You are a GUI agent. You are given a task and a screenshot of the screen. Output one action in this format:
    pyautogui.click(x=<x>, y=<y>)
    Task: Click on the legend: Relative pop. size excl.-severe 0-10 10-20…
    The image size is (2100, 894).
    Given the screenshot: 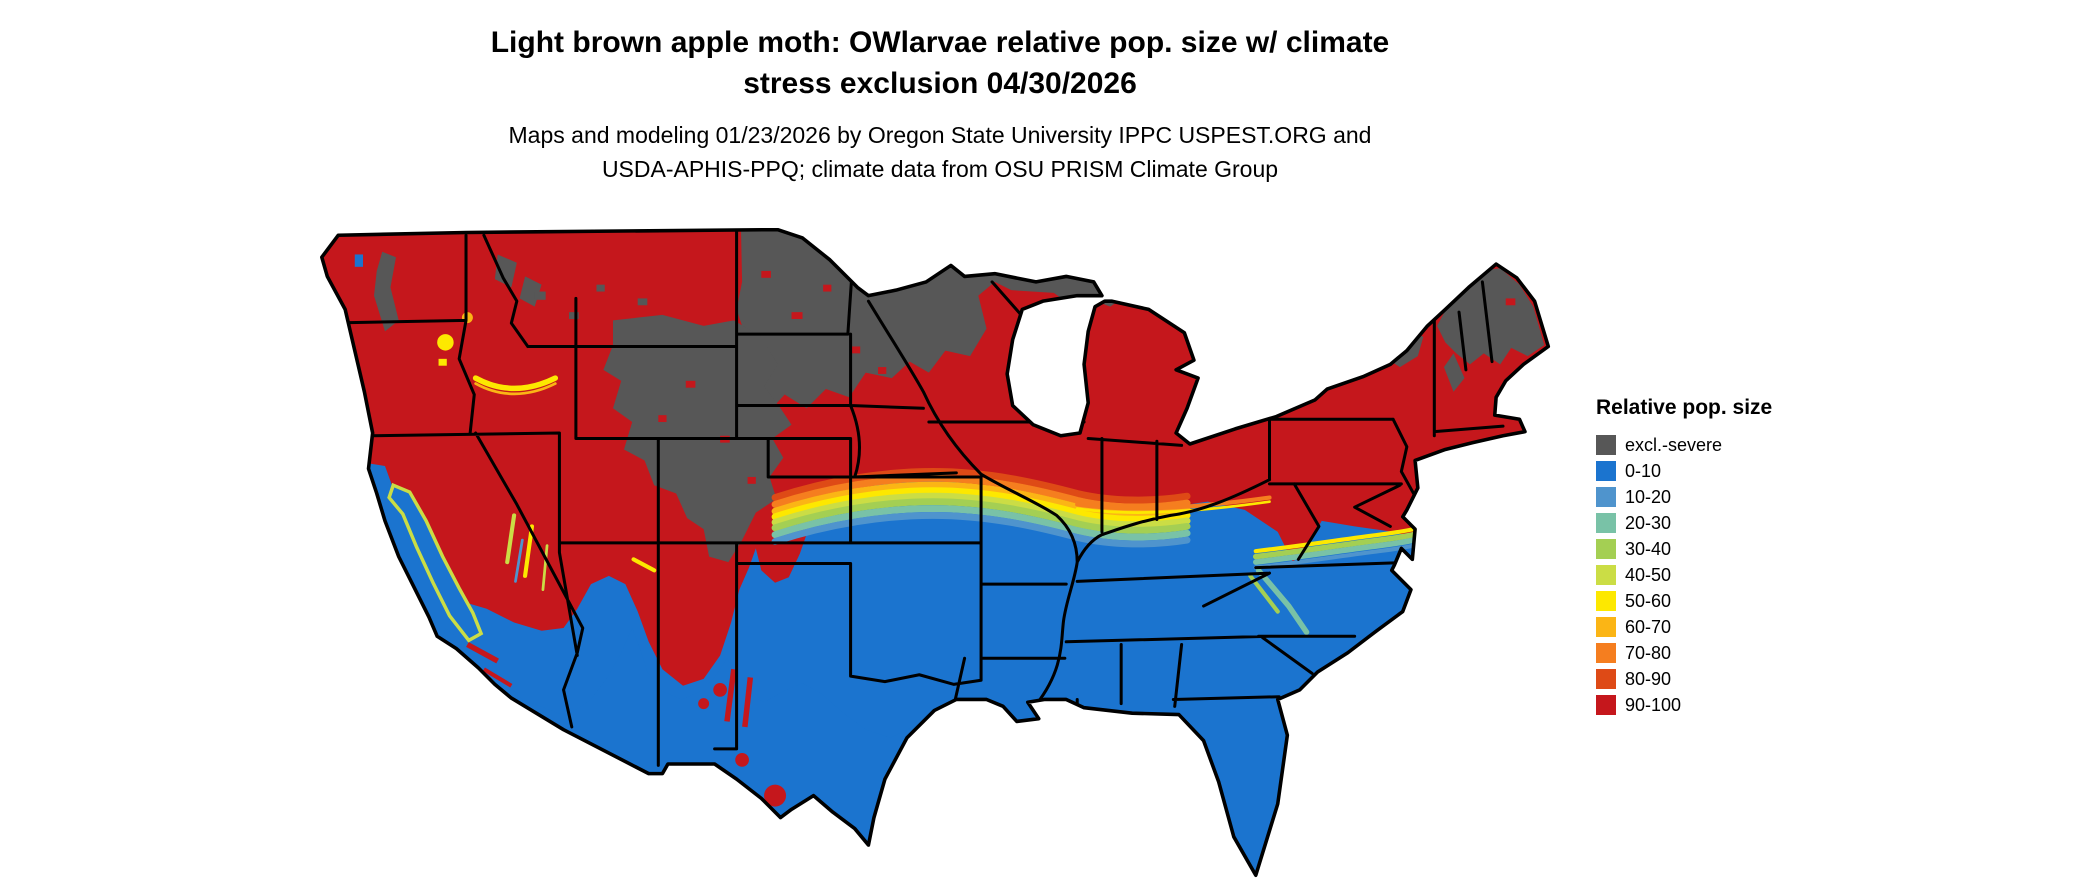 What is the action you would take?
    pyautogui.click(x=1684, y=557)
    